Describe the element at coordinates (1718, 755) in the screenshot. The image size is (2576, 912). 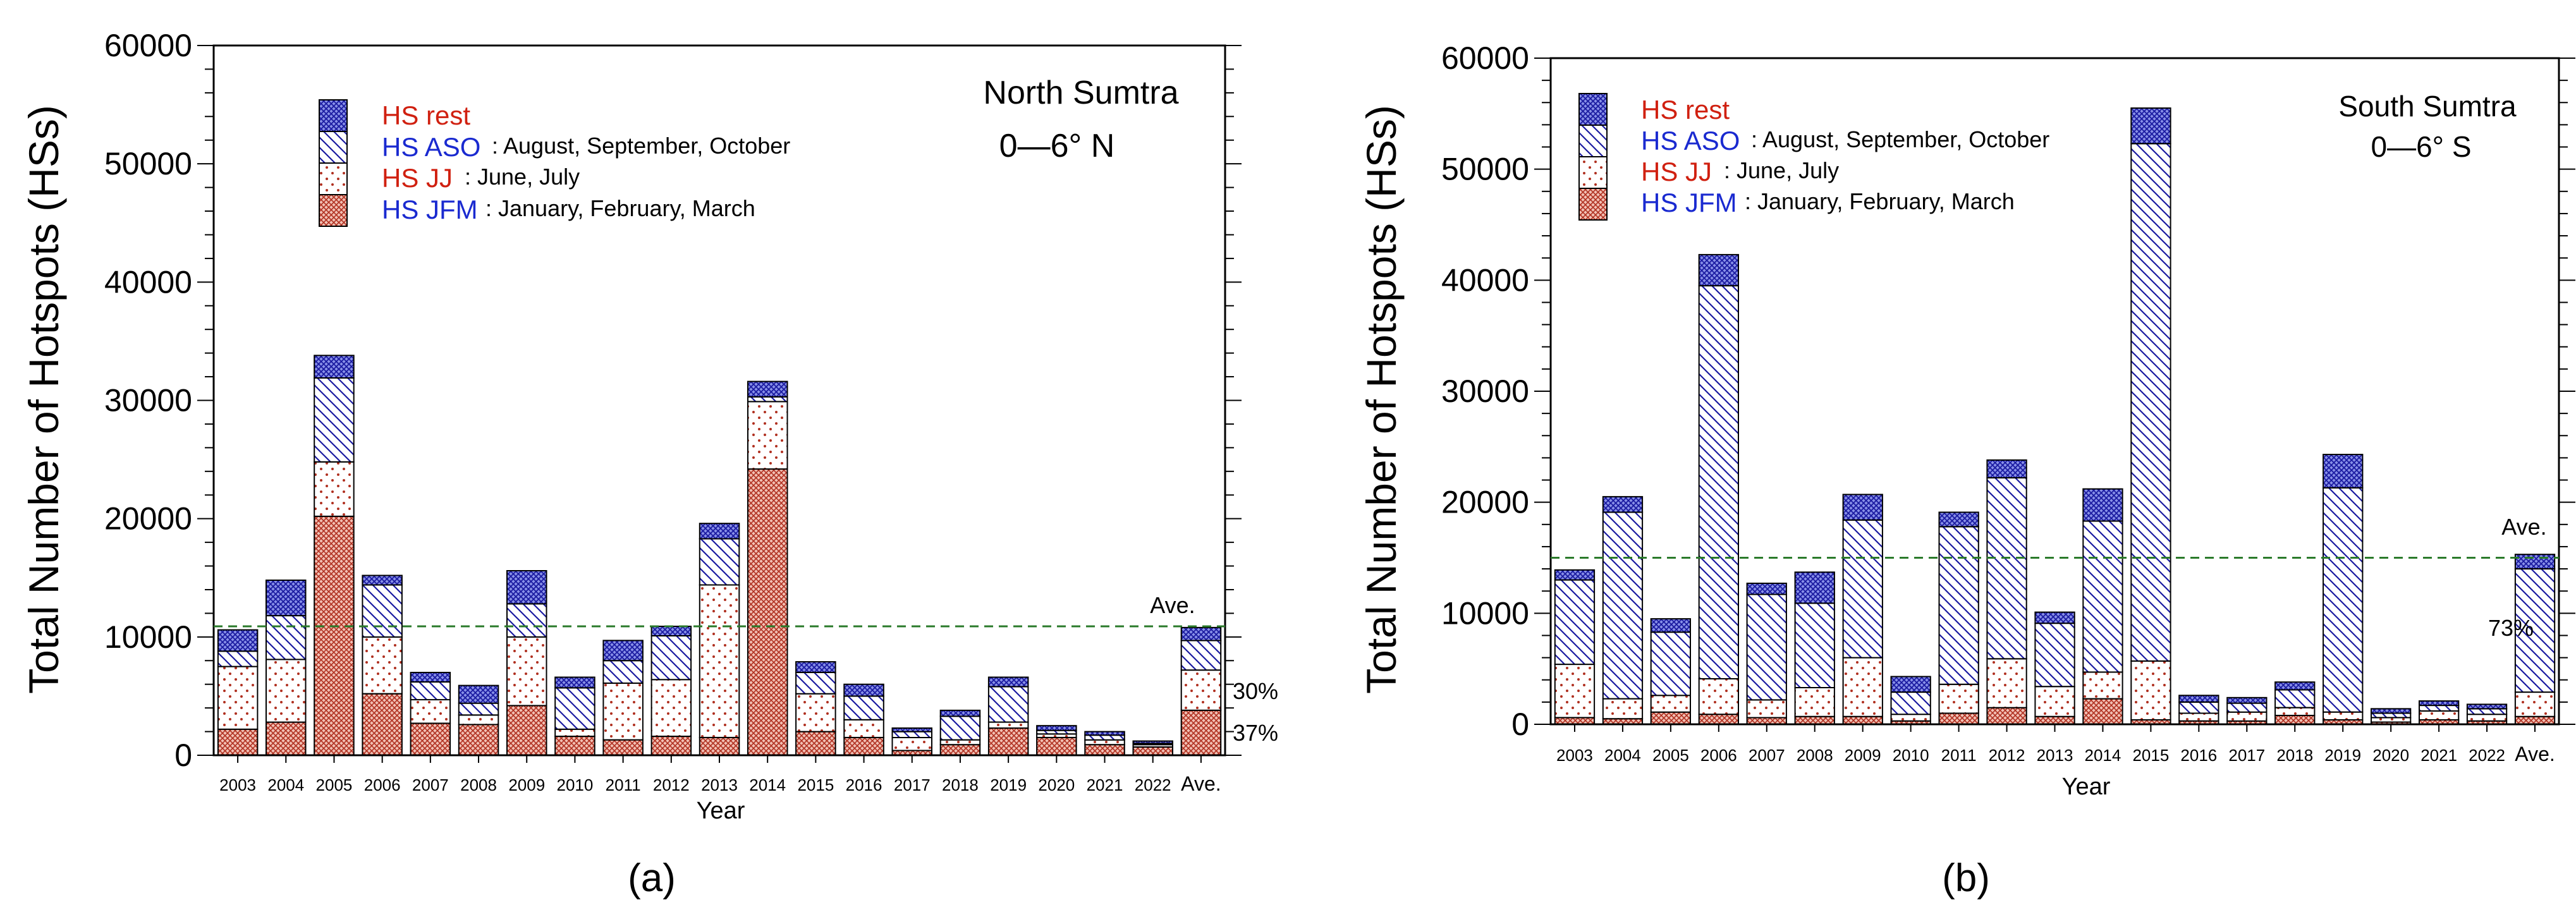
I see `b-x-tick-label-2006: 2006` at that location.